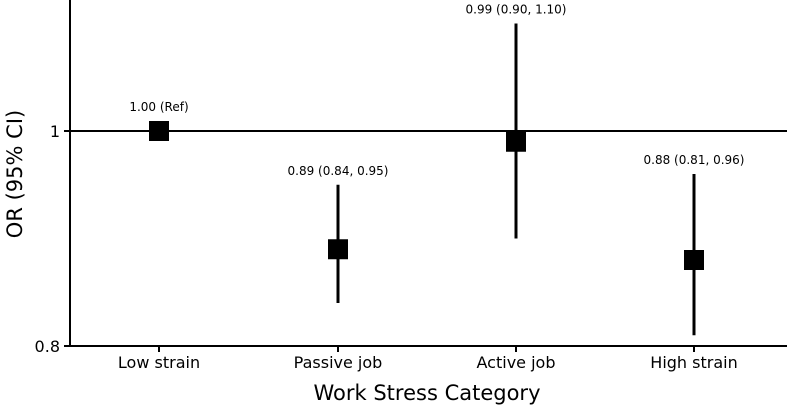  What do you see at coordinates (694, 160) in the screenshot?
I see `or-value-label: 0.88 (0.81, 0.96)` at bounding box center [694, 160].